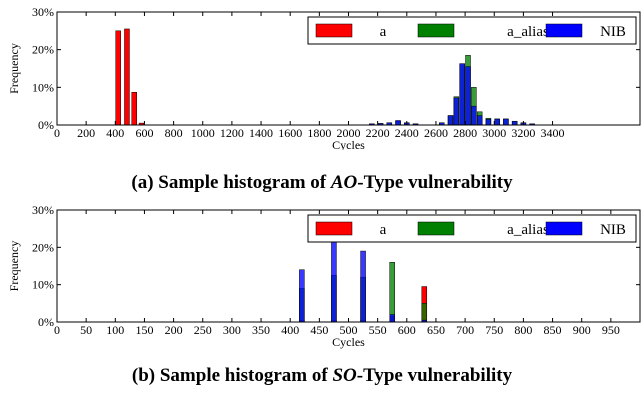 Image resolution: width=644 pixels, height=396 pixels. I want to click on x-tick-label: 1200, so click(232, 133).